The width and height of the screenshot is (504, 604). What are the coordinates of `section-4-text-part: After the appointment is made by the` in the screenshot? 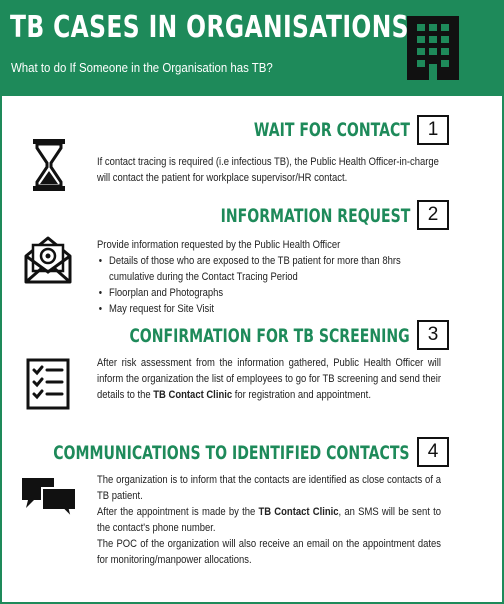 It's located at (178, 512).